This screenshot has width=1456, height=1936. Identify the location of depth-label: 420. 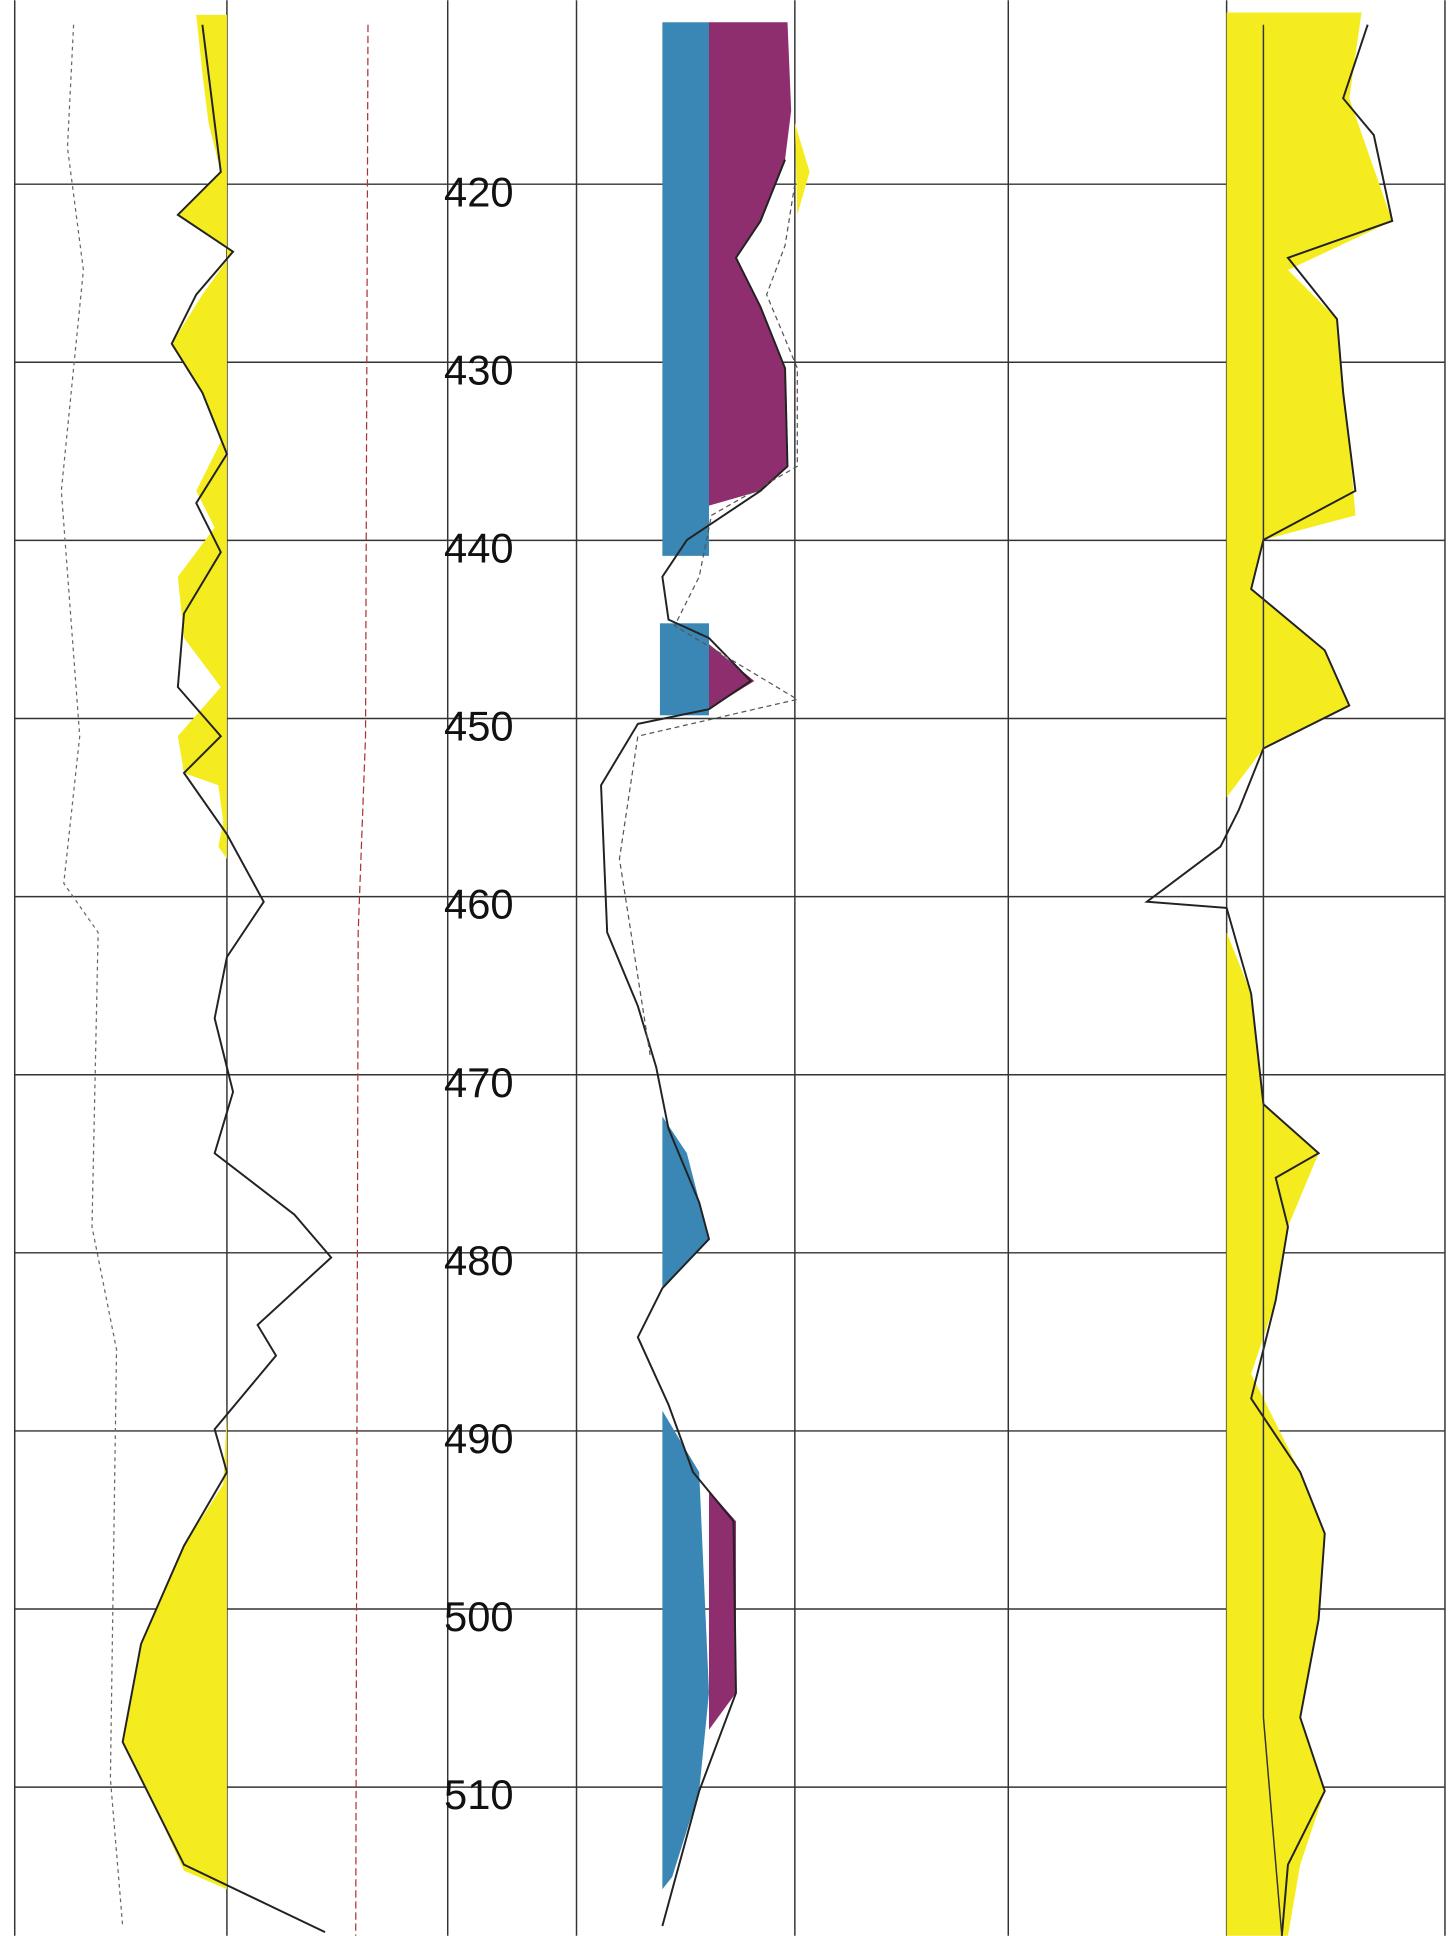
(479, 191).